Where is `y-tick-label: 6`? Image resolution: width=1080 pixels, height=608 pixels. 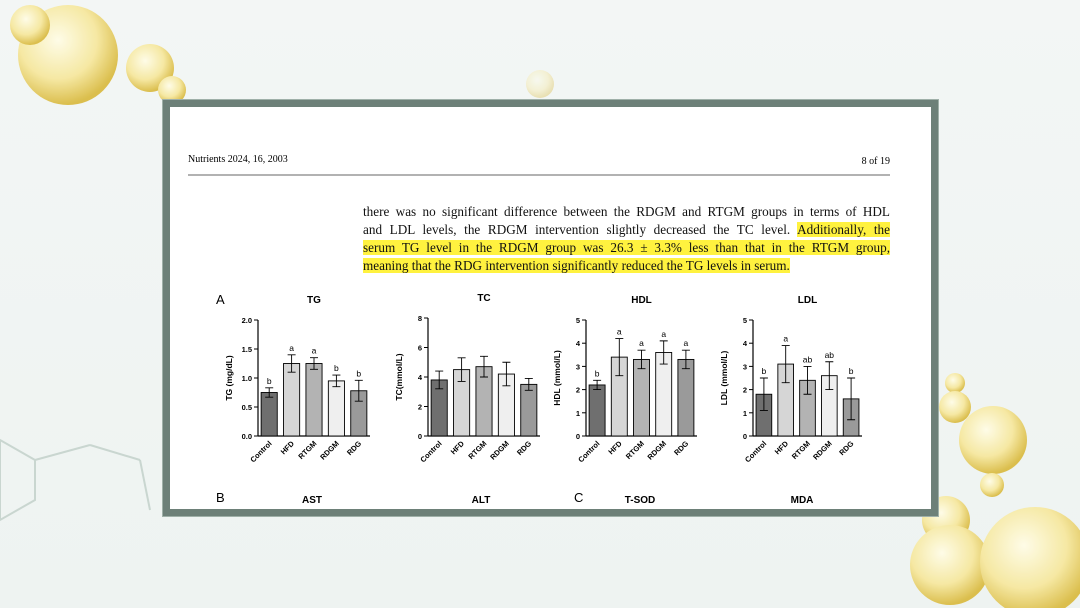 y-tick-label: 6 is located at coordinates (420, 348).